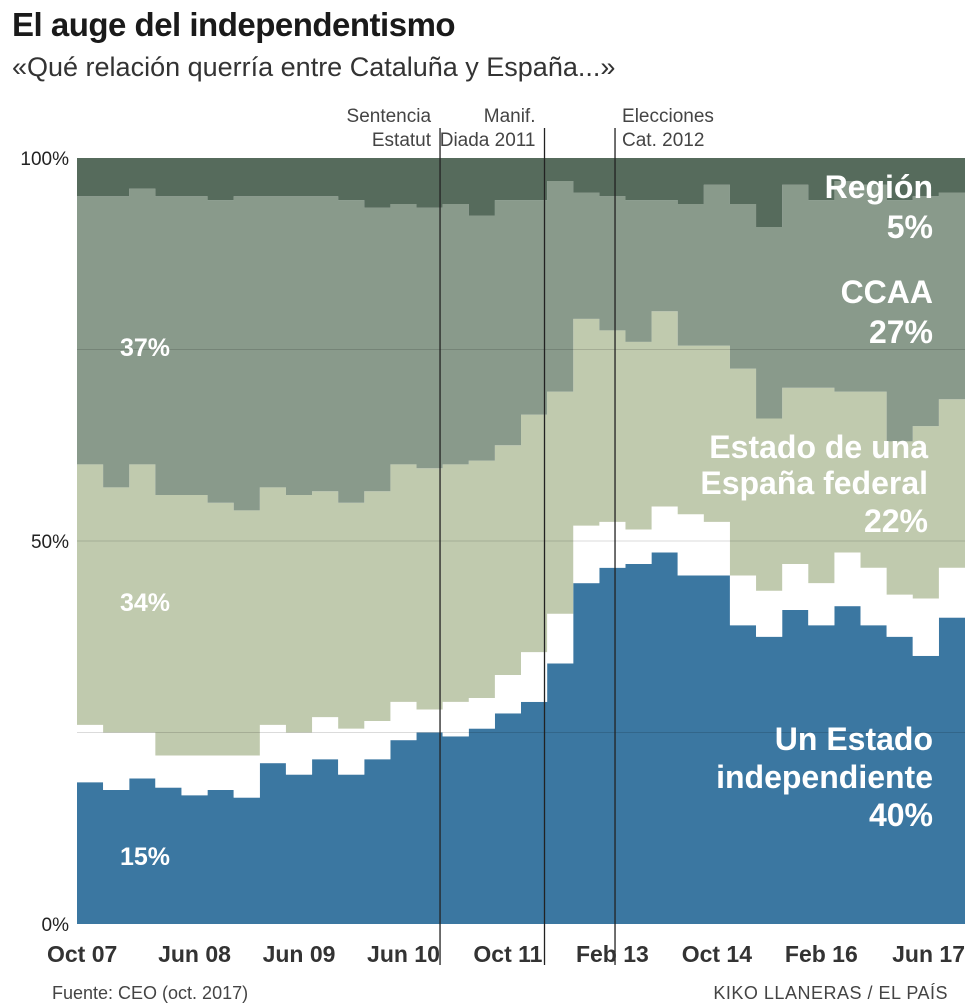 The image size is (980, 1008). I want to click on label-region-name: Región, so click(879, 187).